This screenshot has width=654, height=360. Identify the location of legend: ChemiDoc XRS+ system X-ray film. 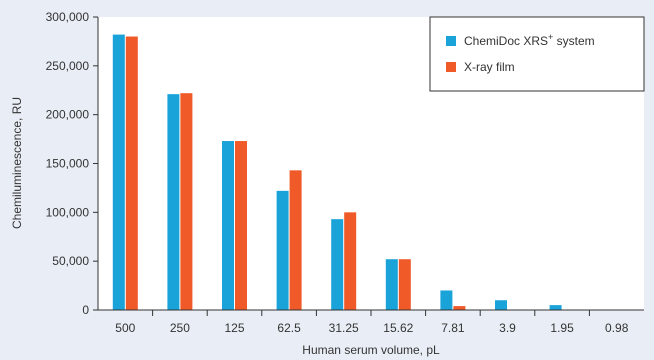
(537, 54).